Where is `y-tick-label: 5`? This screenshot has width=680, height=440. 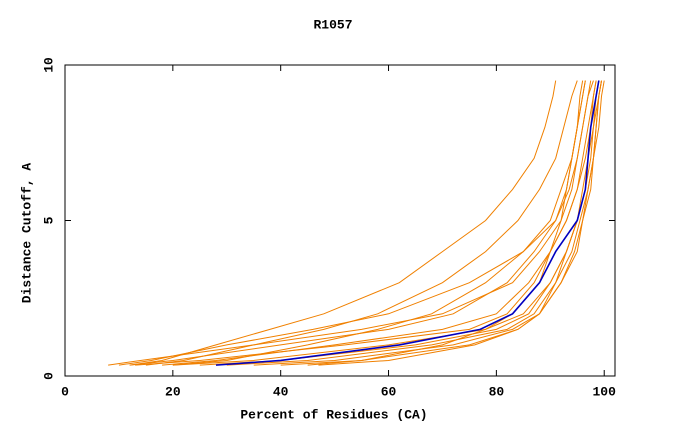
y-tick-label: 5 is located at coordinates (48, 220).